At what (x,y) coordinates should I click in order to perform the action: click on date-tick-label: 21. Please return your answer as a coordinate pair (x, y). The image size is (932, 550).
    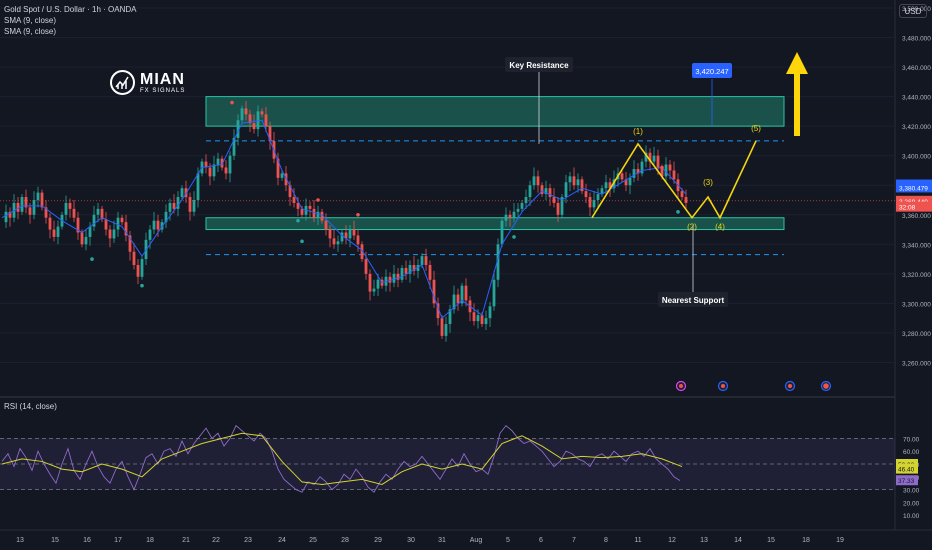
    Looking at the image, I should click on (186, 540).